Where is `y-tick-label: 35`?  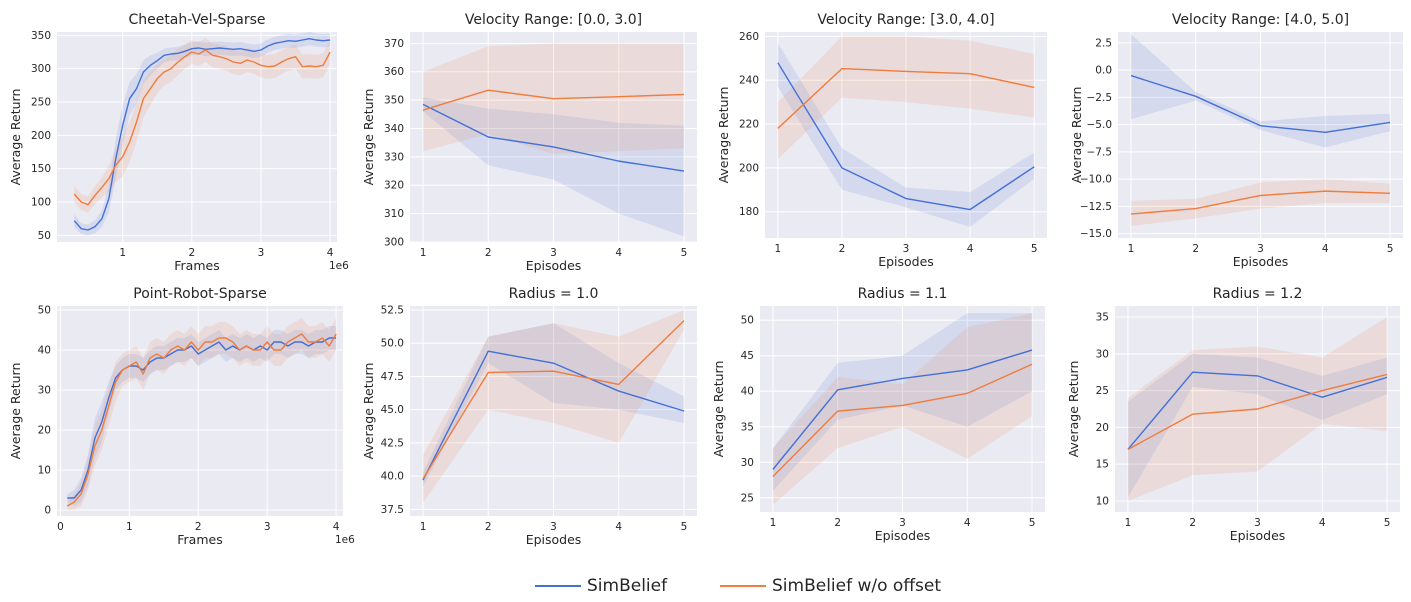
y-tick-label: 35 is located at coordinates (747, 427).